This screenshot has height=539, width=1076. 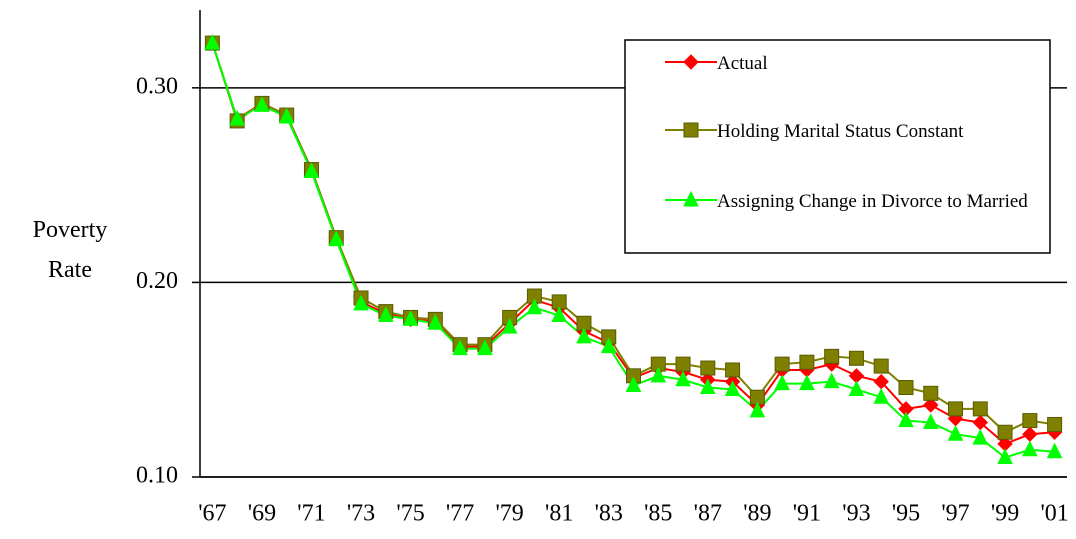 I want to click on x-tick-label: '85, so click(x=658, y=514).